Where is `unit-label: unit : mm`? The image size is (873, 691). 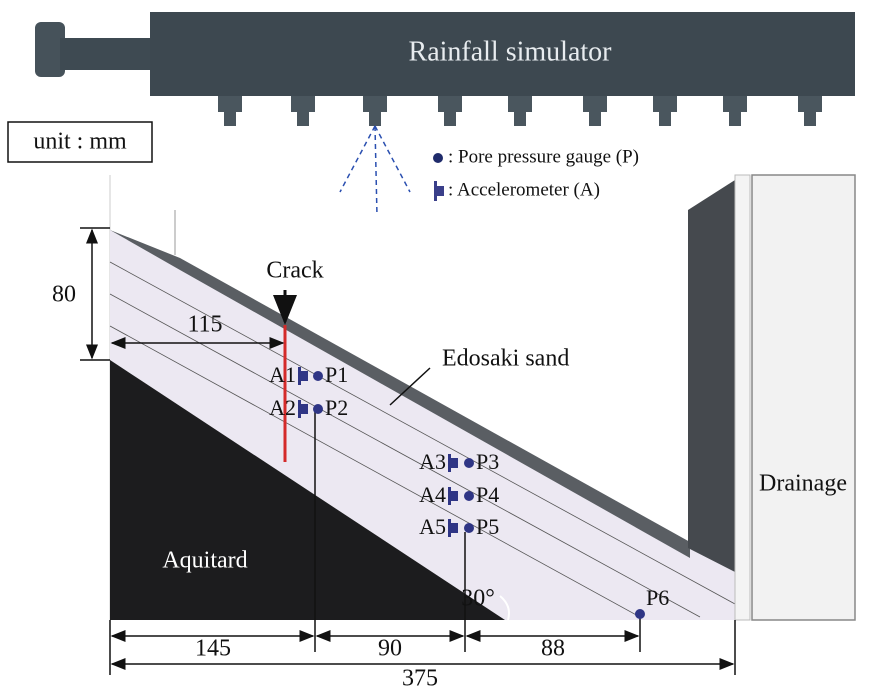 unit-label: unit : mm is located at coordinates (80, 142).